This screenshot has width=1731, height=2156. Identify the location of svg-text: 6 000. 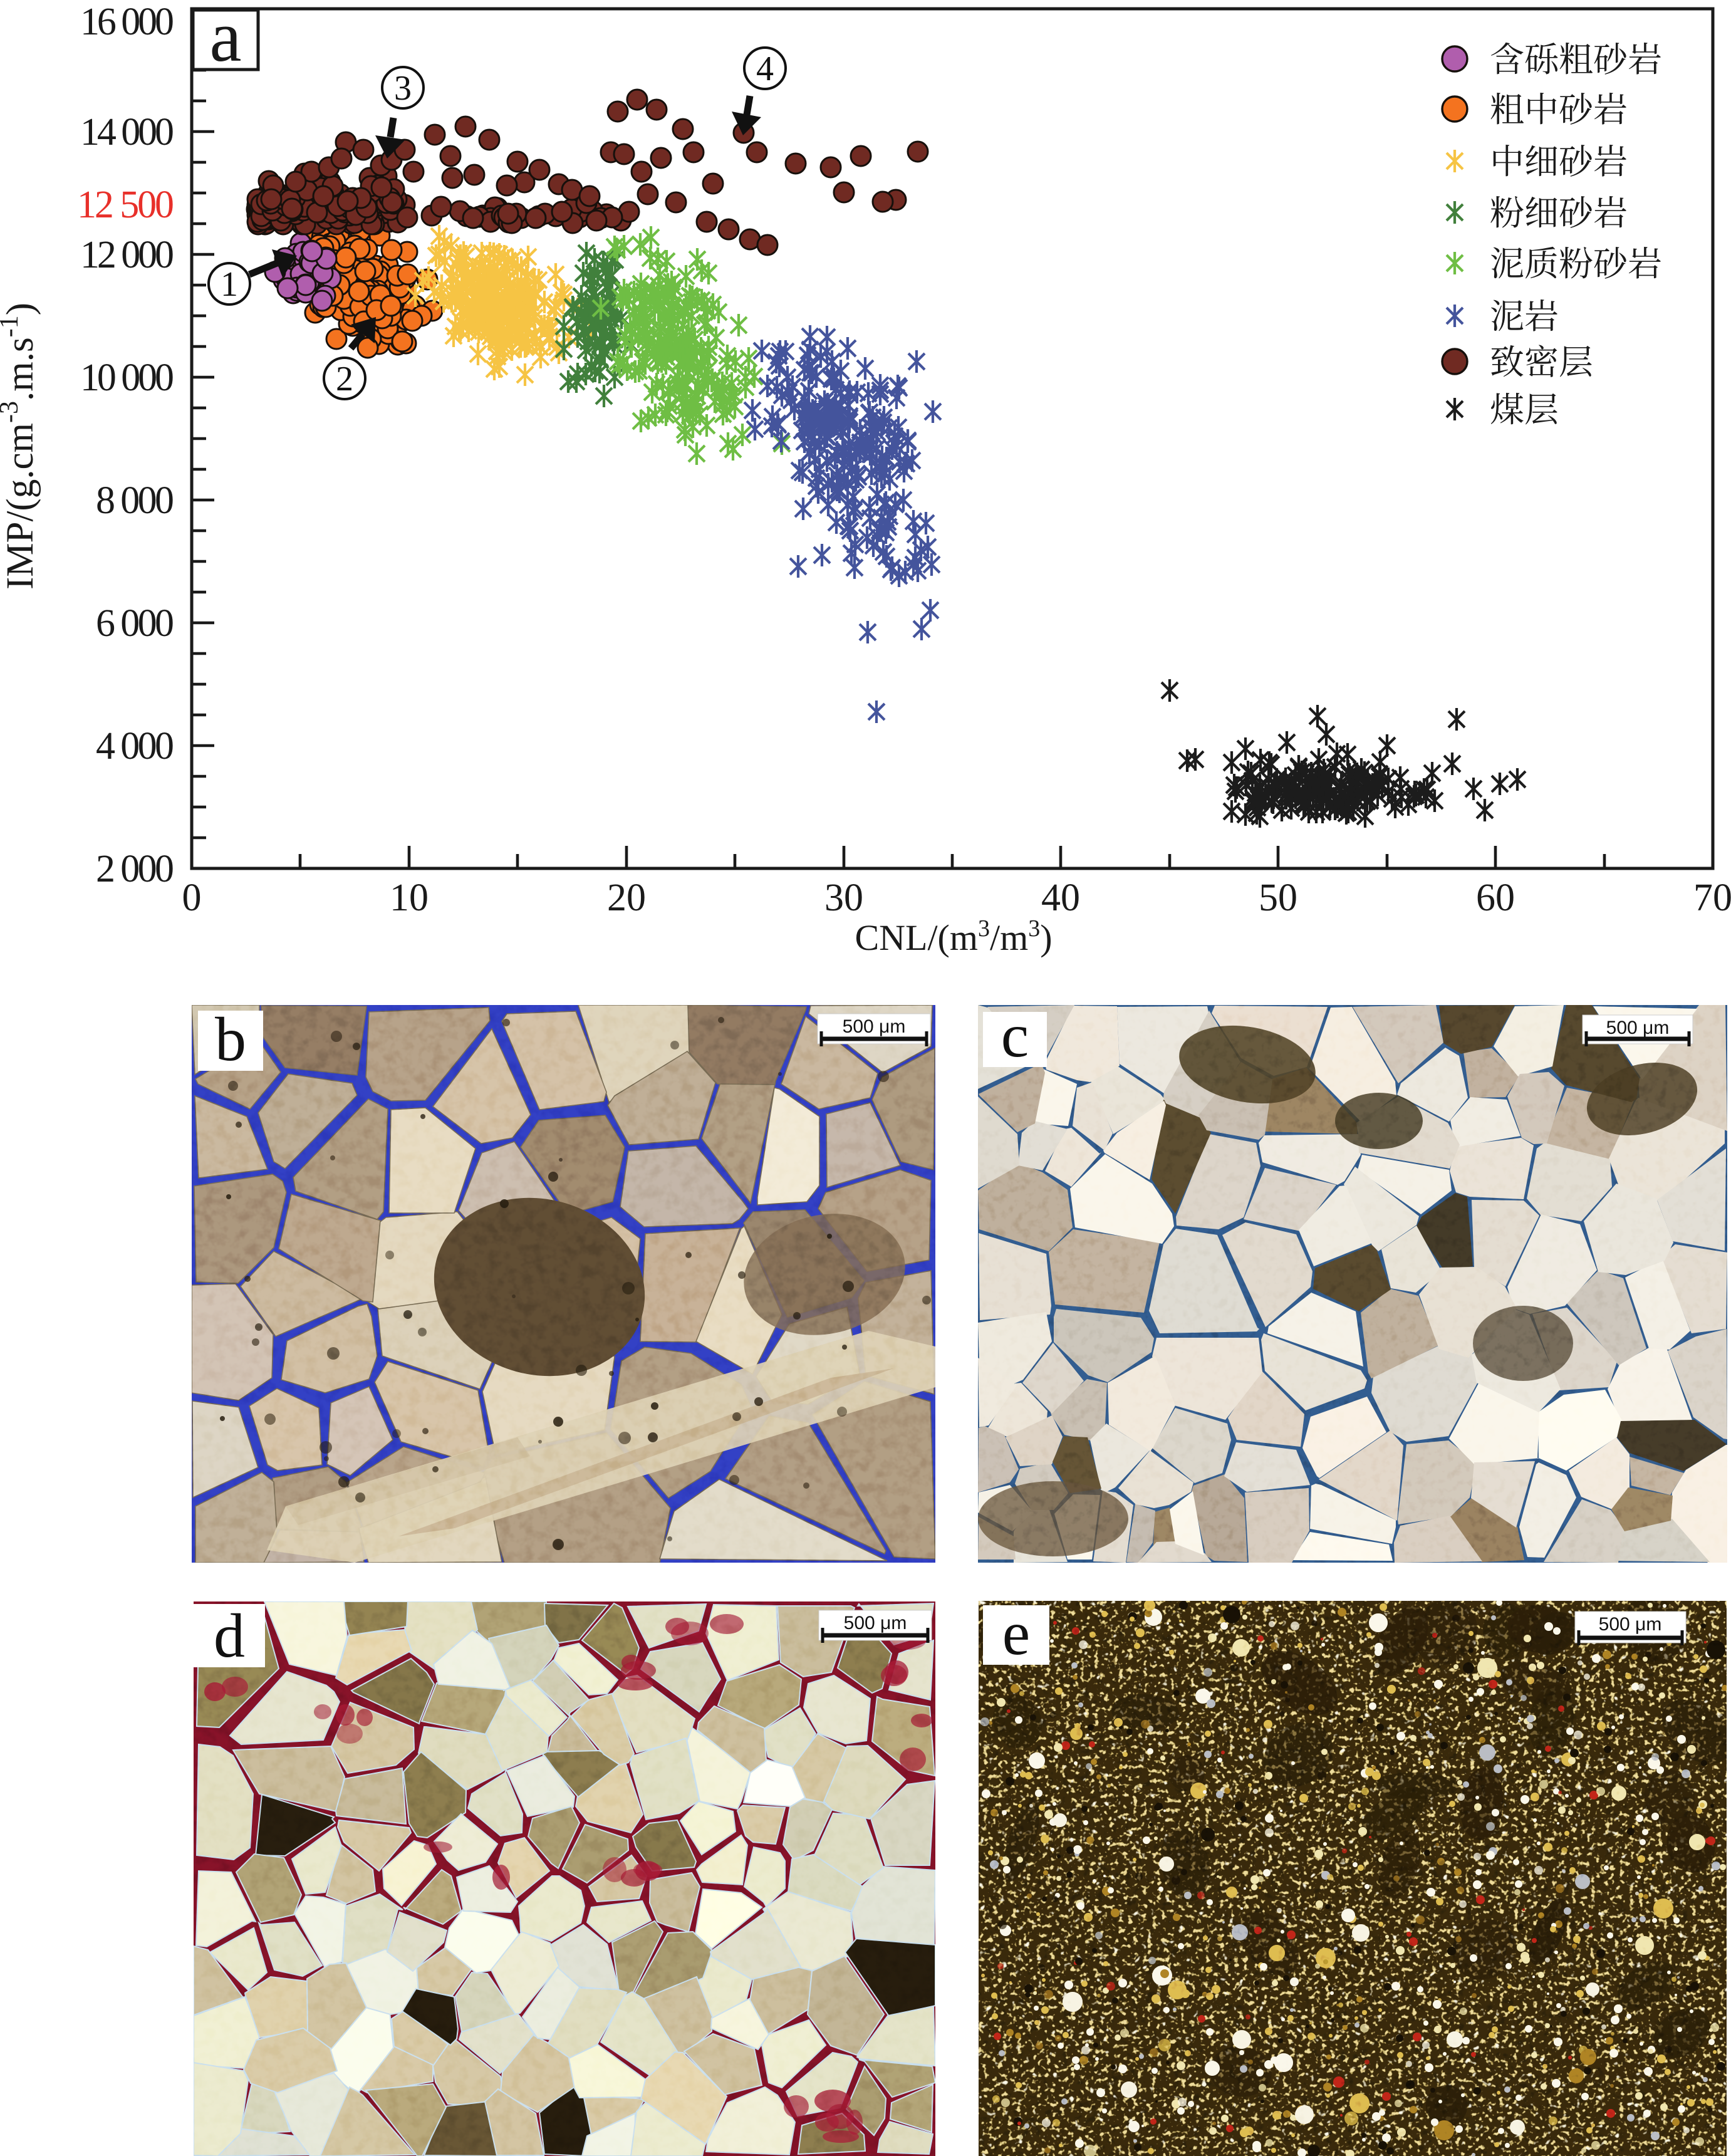
(135, 623).